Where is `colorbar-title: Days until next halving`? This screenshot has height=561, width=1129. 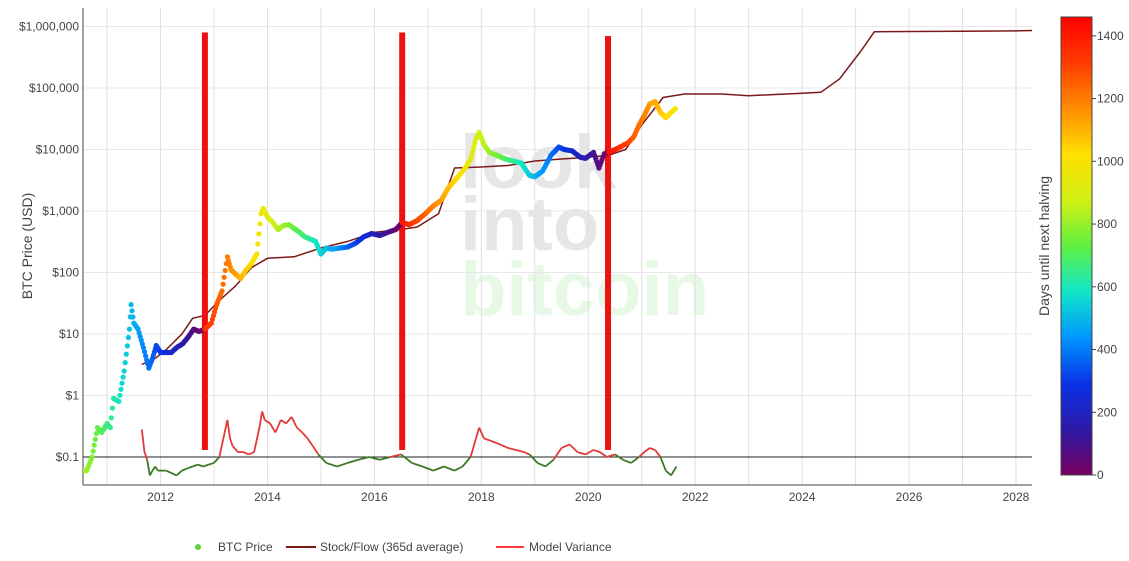 colorbar-title: Days until next halving is located at coordinates (1044, 246).